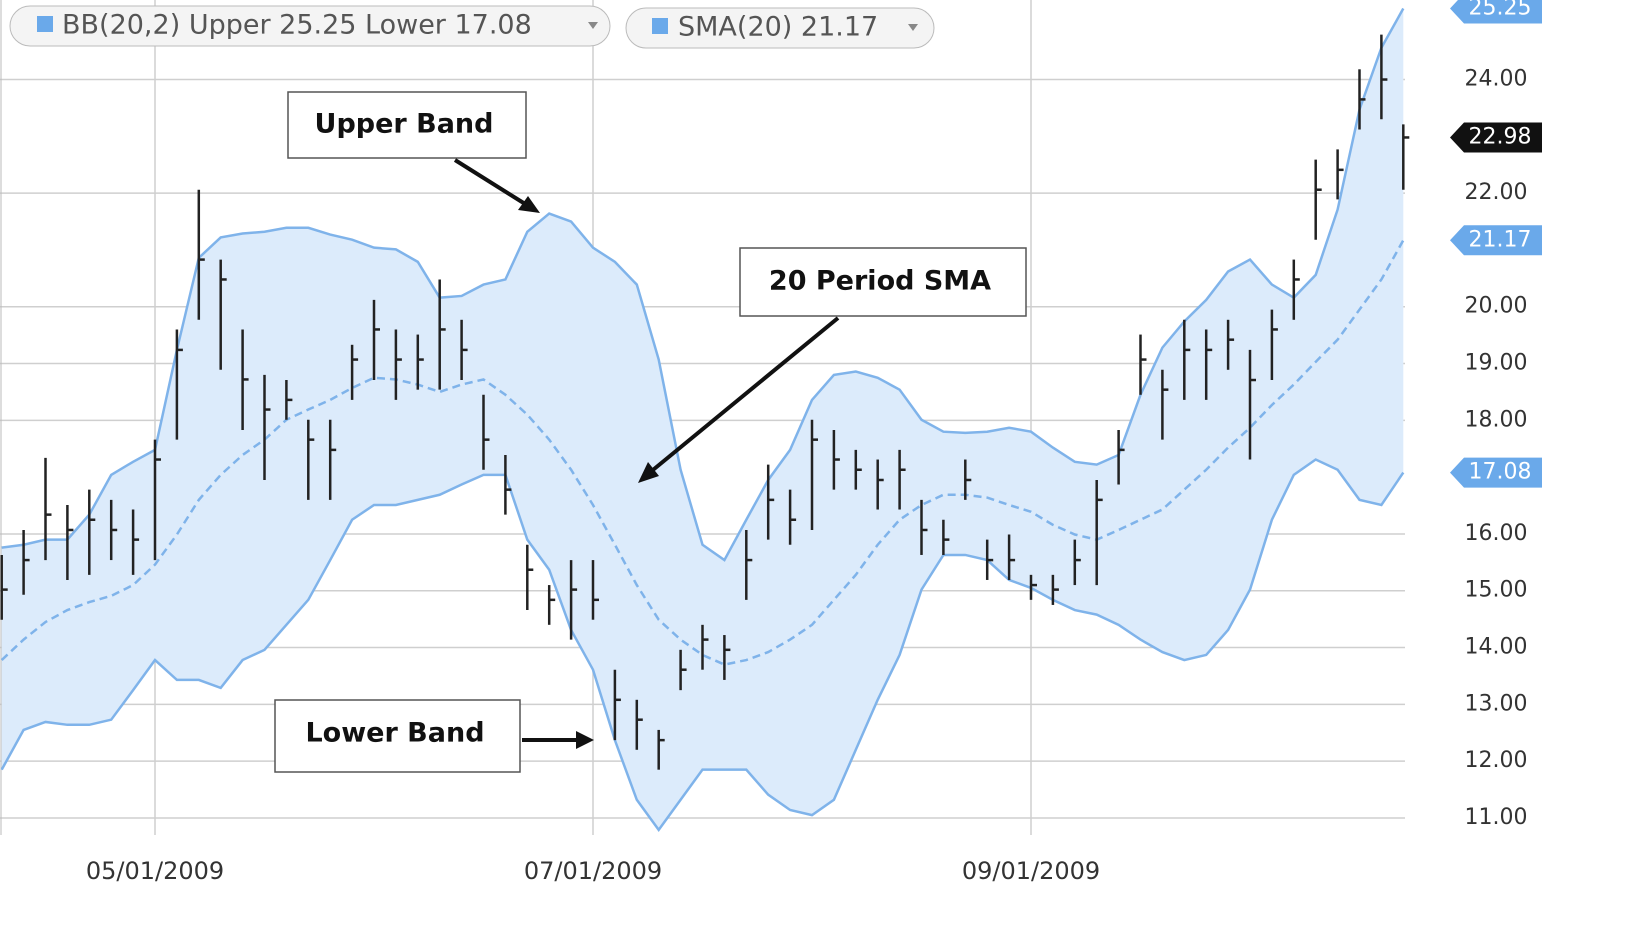 This screenshot has height=943, width=1646. I want to click on y-tick-label: 16.00, so click(1496, 533).